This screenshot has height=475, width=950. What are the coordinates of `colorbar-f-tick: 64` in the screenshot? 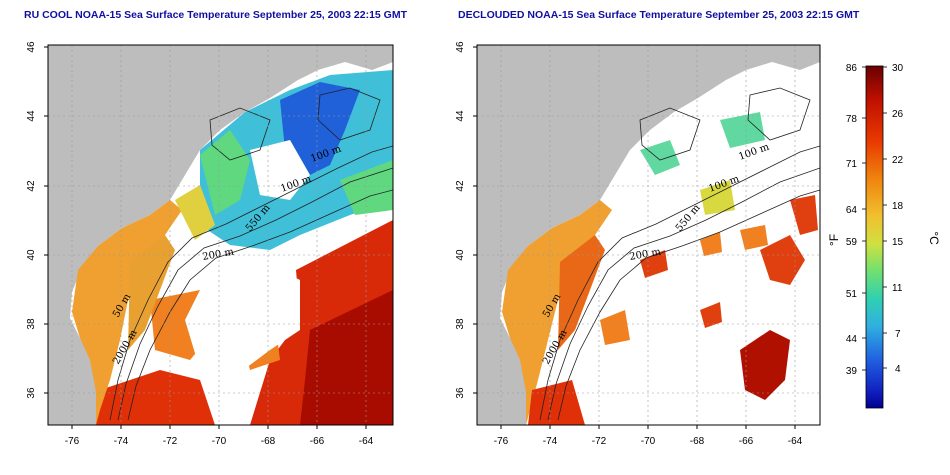 It's located at (852, 210).